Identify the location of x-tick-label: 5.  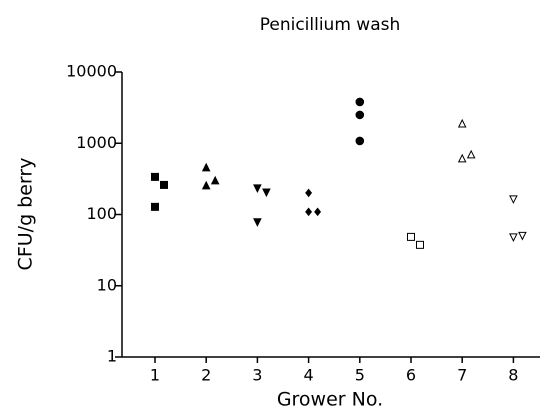
(360, 375).